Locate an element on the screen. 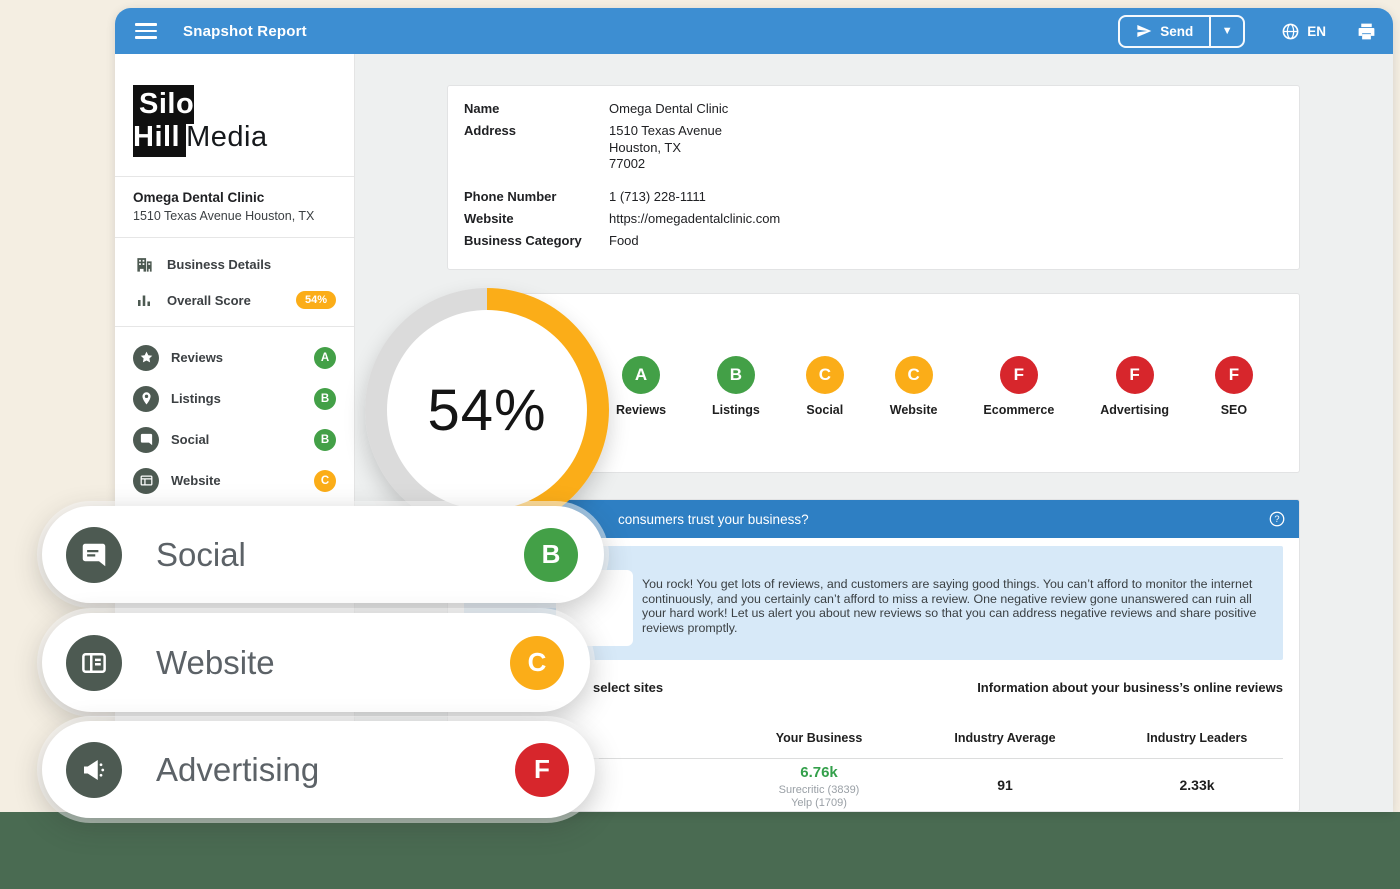  detail-row-phone: Phone Number 1 (713) 228-1111 is located at coordinates (873, 197).